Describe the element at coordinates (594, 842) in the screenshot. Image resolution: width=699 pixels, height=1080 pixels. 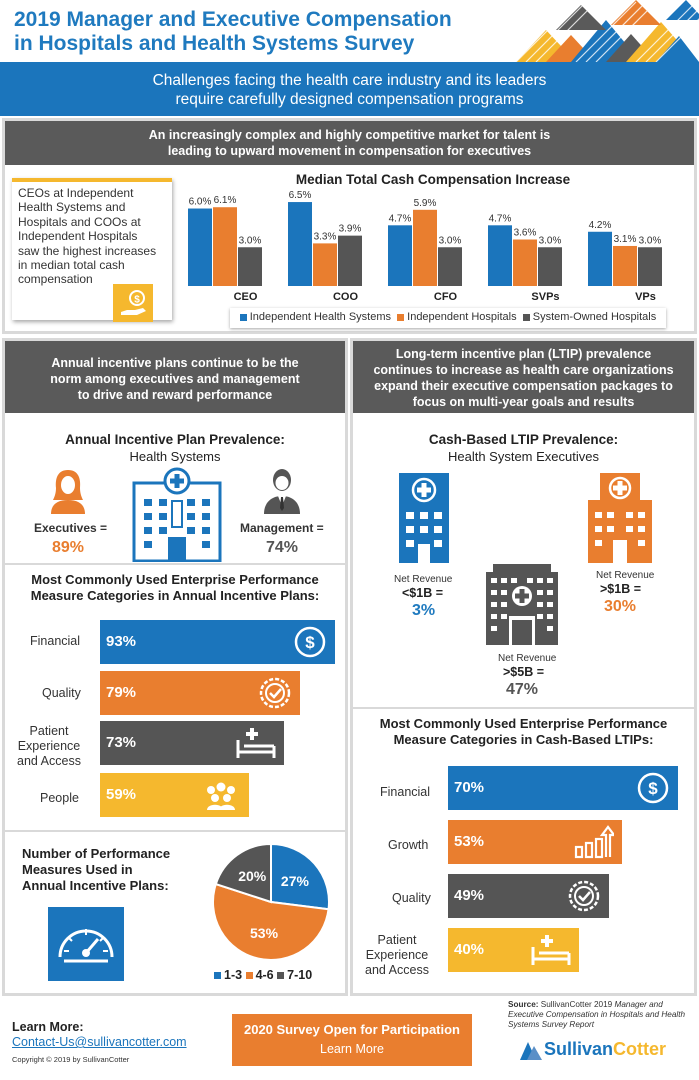
I see `growth-chart-icon` at that location.